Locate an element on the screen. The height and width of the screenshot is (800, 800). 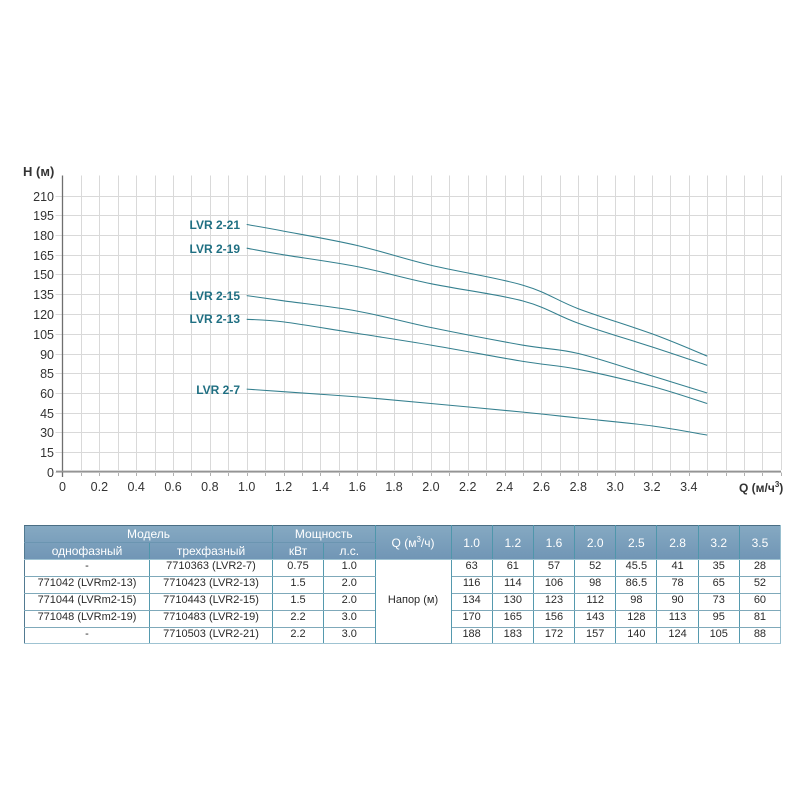
svg-text: 3.2 is located at coordinates (651, 487).